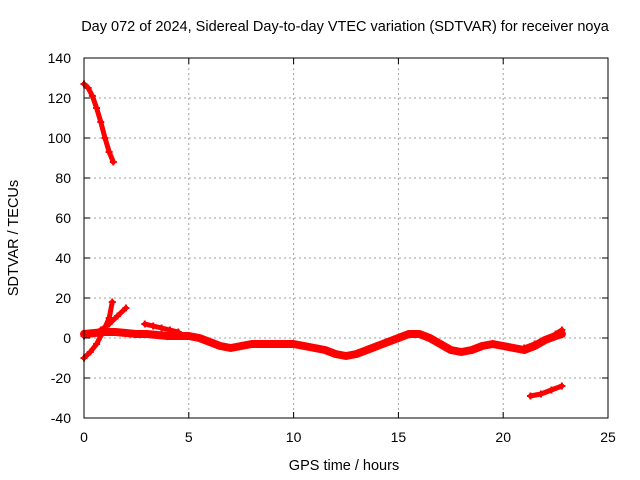 Image resolution: width=640 pixels, height=480 pixels. What do you see at coordinates (399, 437) in the screenshot?
I see `x-tick-label: 15` at bounding box center [399, 437].